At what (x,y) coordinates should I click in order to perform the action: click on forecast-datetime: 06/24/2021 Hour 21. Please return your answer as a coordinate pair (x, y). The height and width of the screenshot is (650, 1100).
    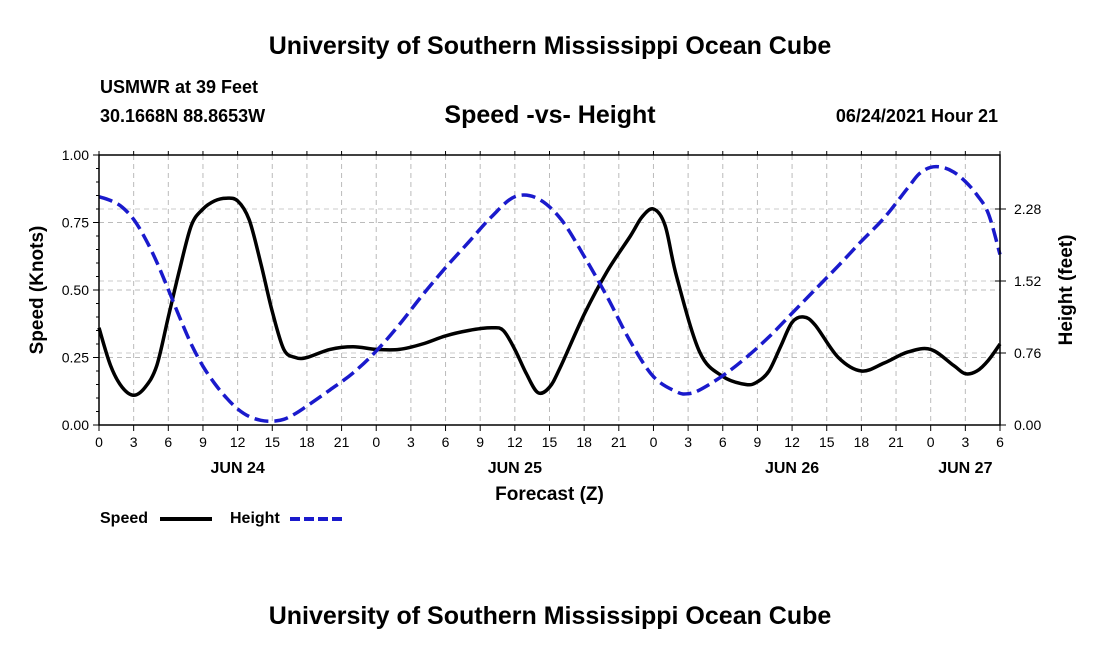
    Looking at the image, I should click on (916, 116).